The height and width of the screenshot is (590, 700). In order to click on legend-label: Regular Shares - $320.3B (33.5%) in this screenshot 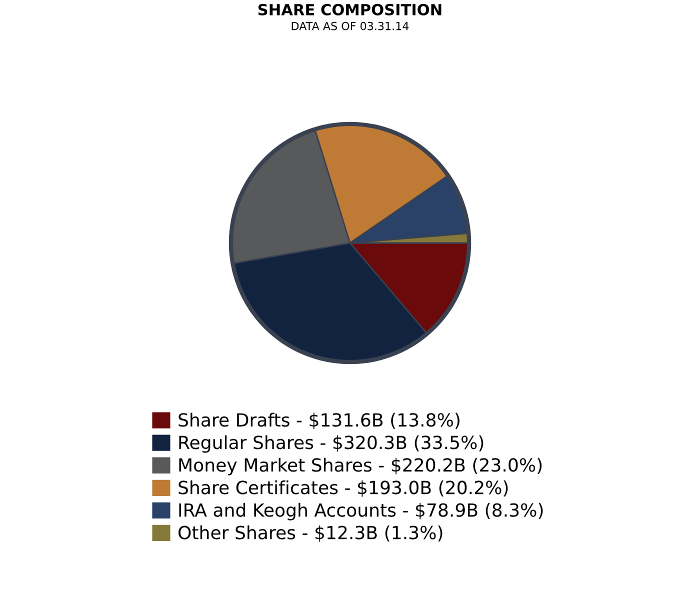, I will do `click(331, 444)`.